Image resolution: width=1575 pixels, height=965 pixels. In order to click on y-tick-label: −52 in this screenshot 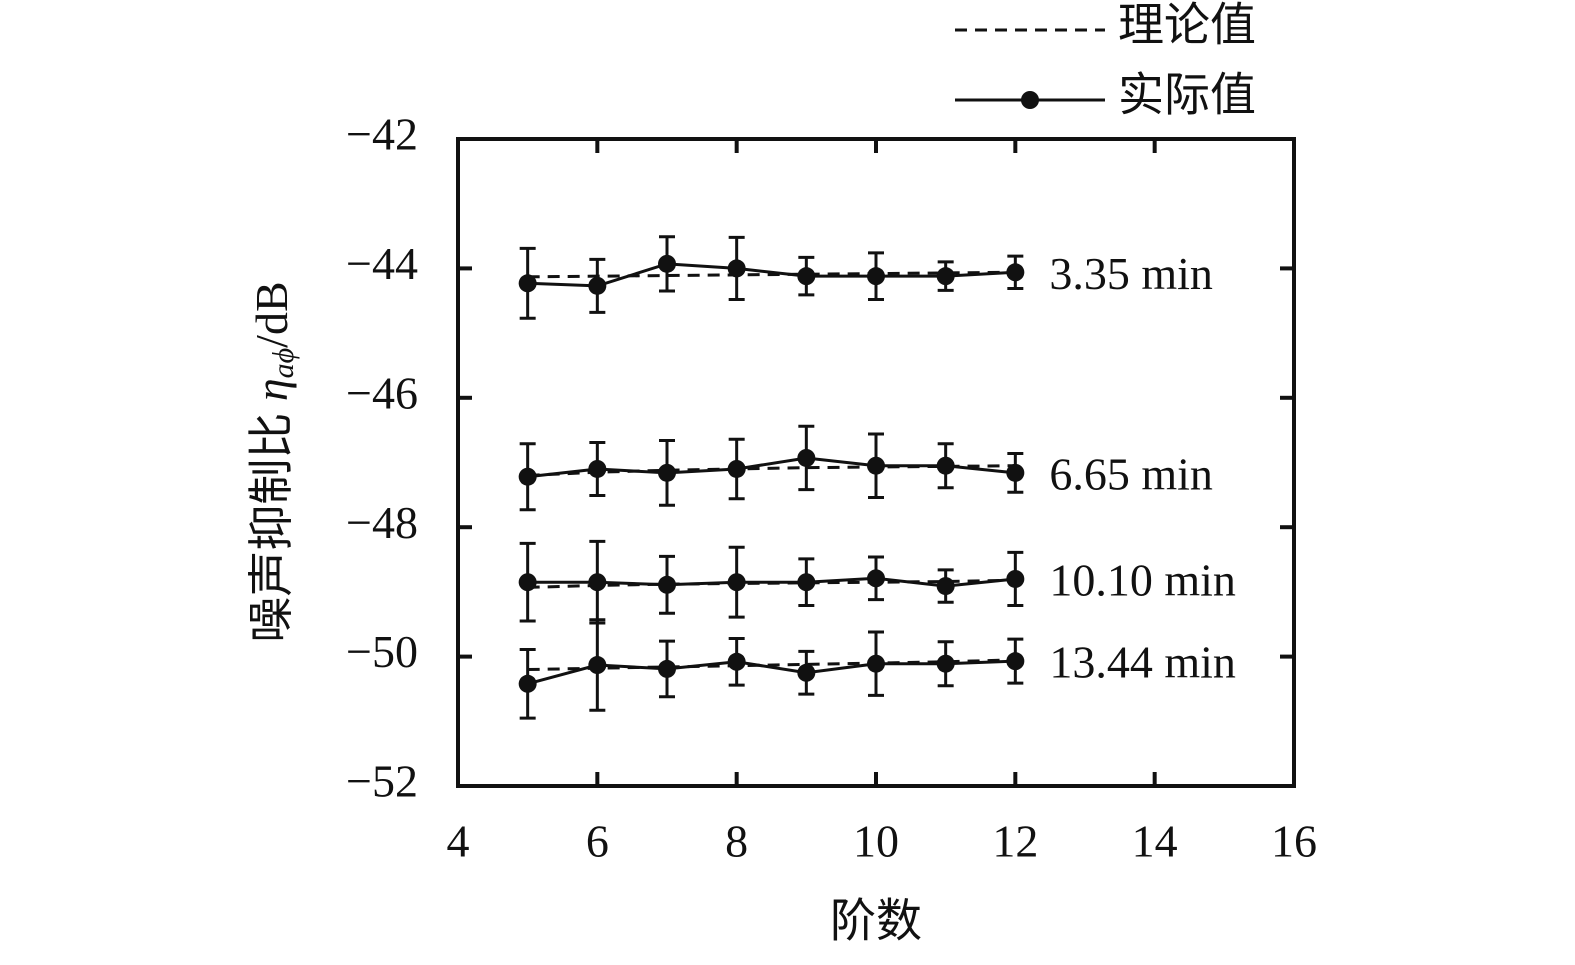, I will do `click(382, 781)`.